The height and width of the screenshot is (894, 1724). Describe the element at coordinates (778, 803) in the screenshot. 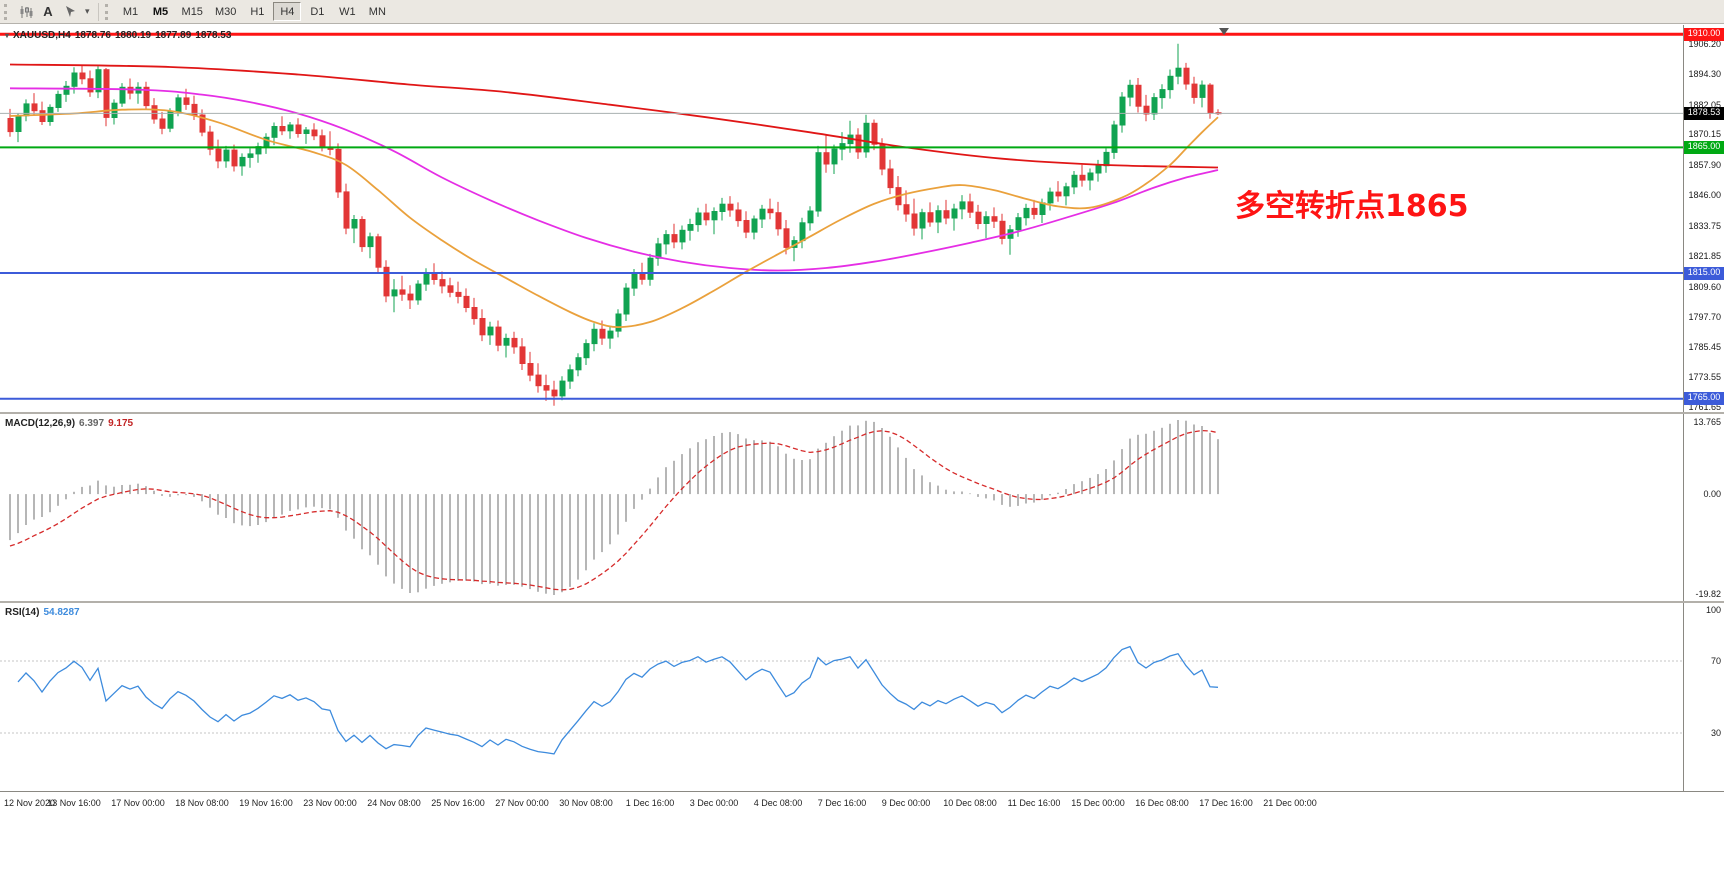

I see `time-label: 4 Dec 08:00` at that location.